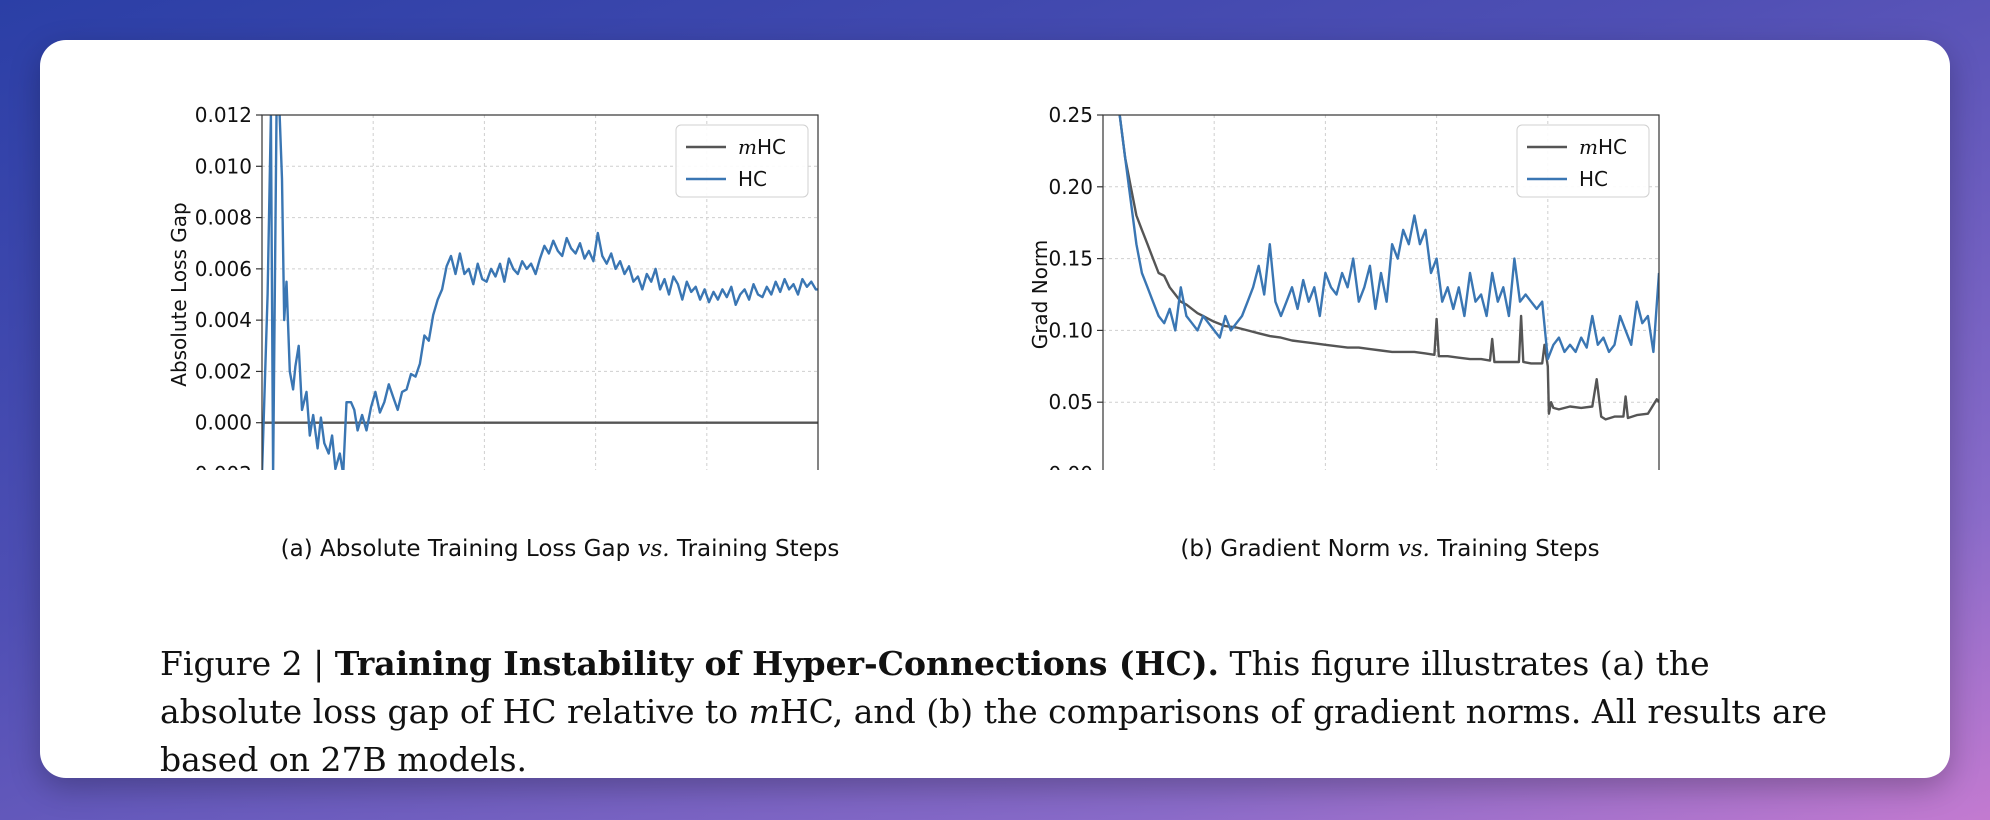 This screenshot has width=1990, height=820. I want to click on y-tick-label: 0.000, so click(223, 423).